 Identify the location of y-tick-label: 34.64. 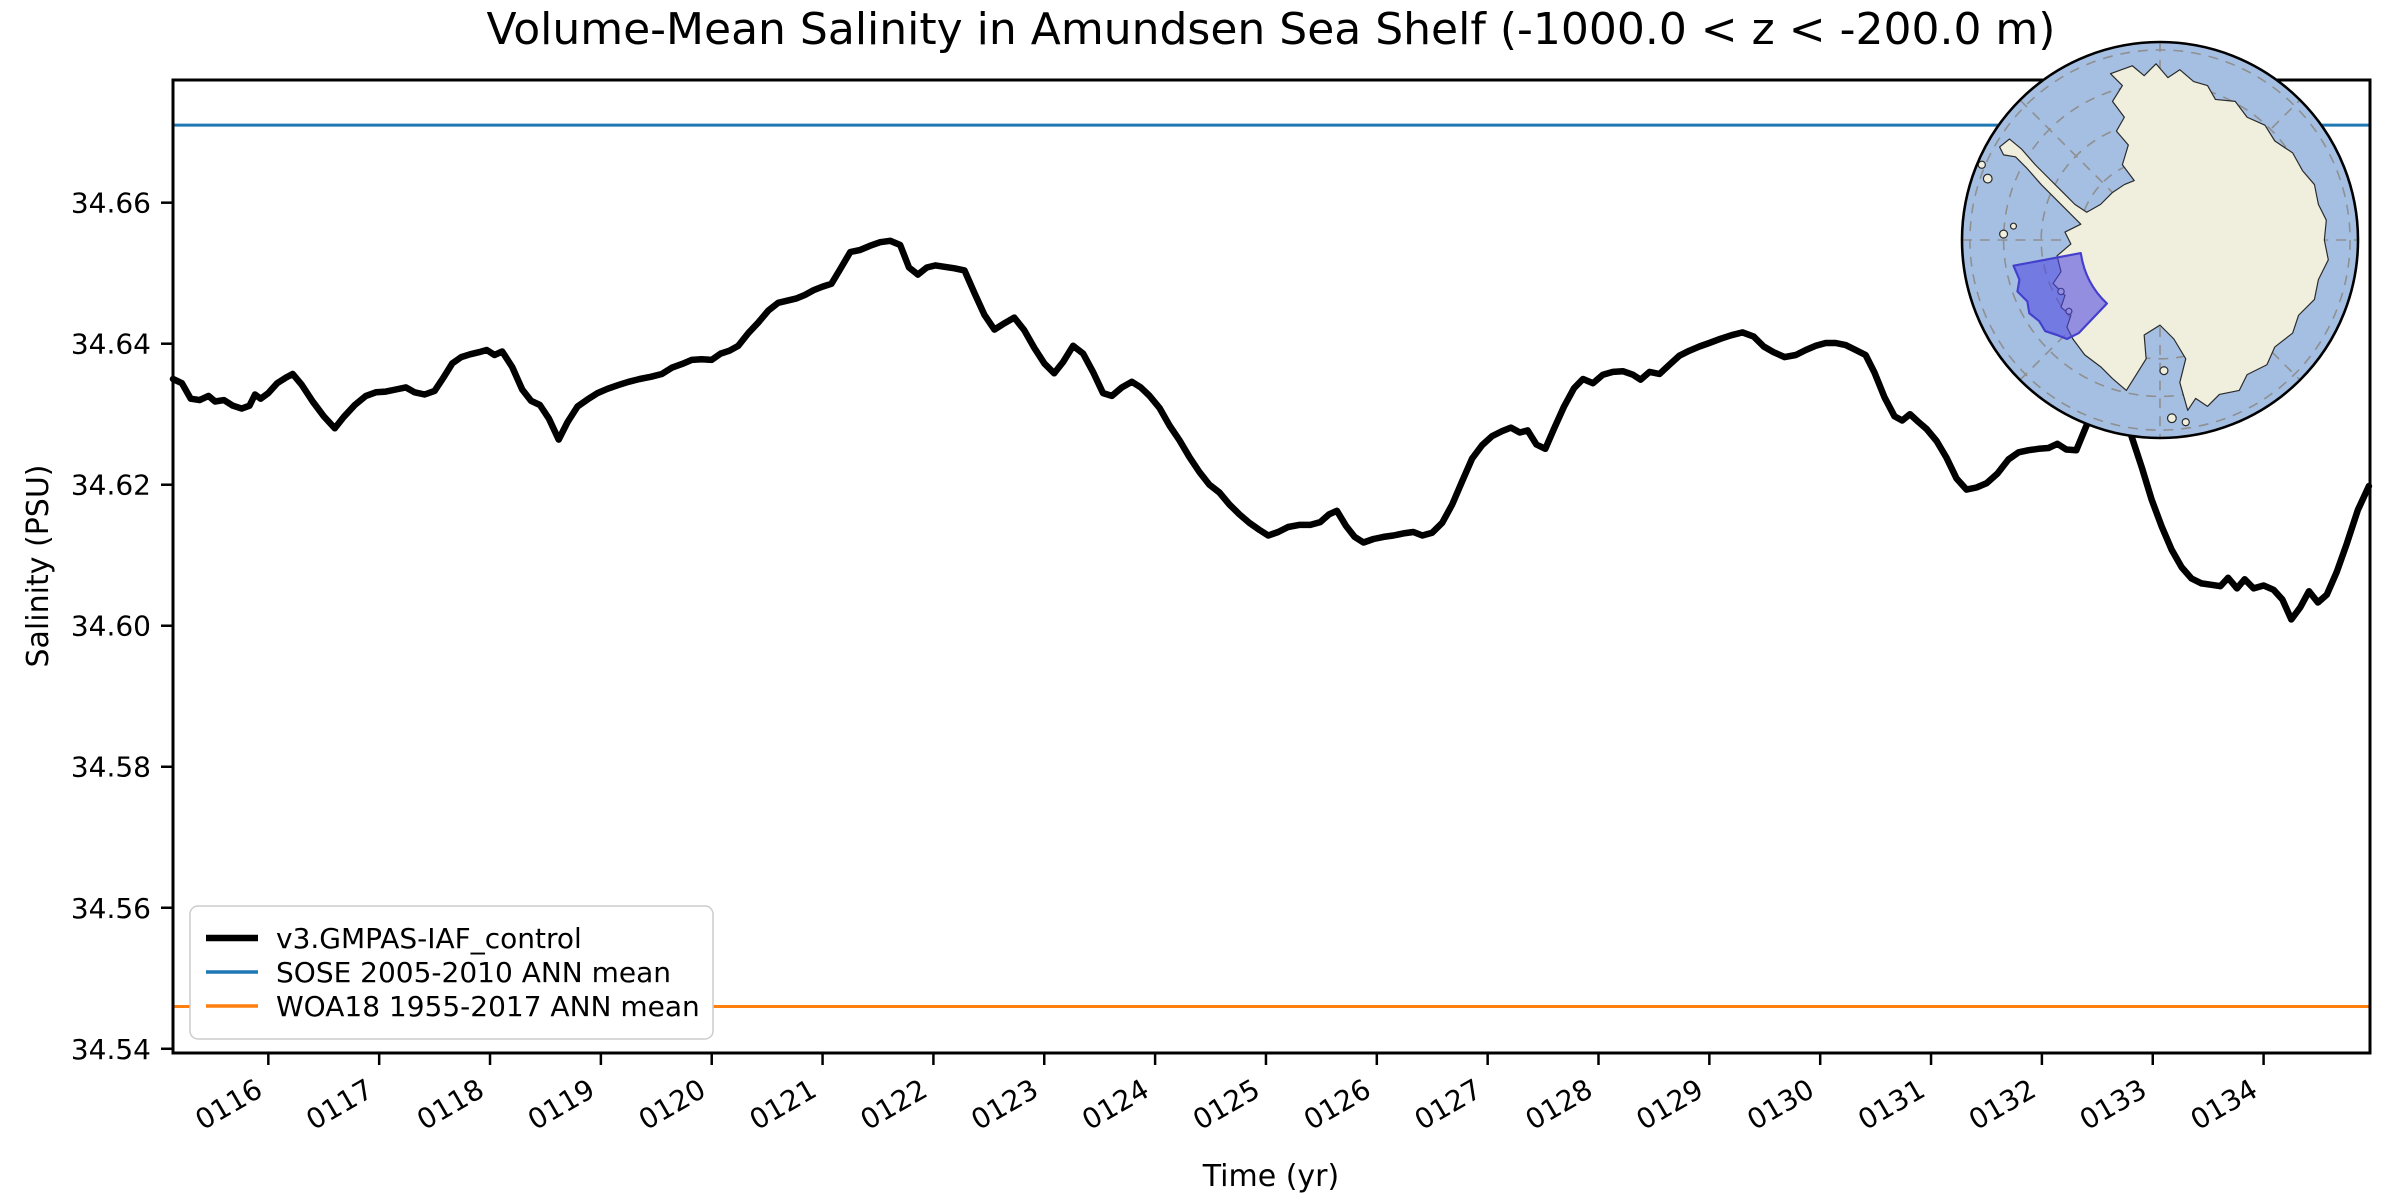
(111, 344).